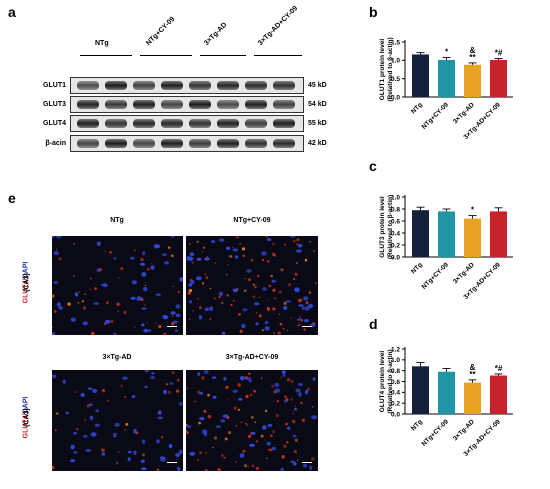 This screenshot has height=489, width=550. Describe the element at coordinates (472, 398) in the screenshot. I see `bar` at that location.